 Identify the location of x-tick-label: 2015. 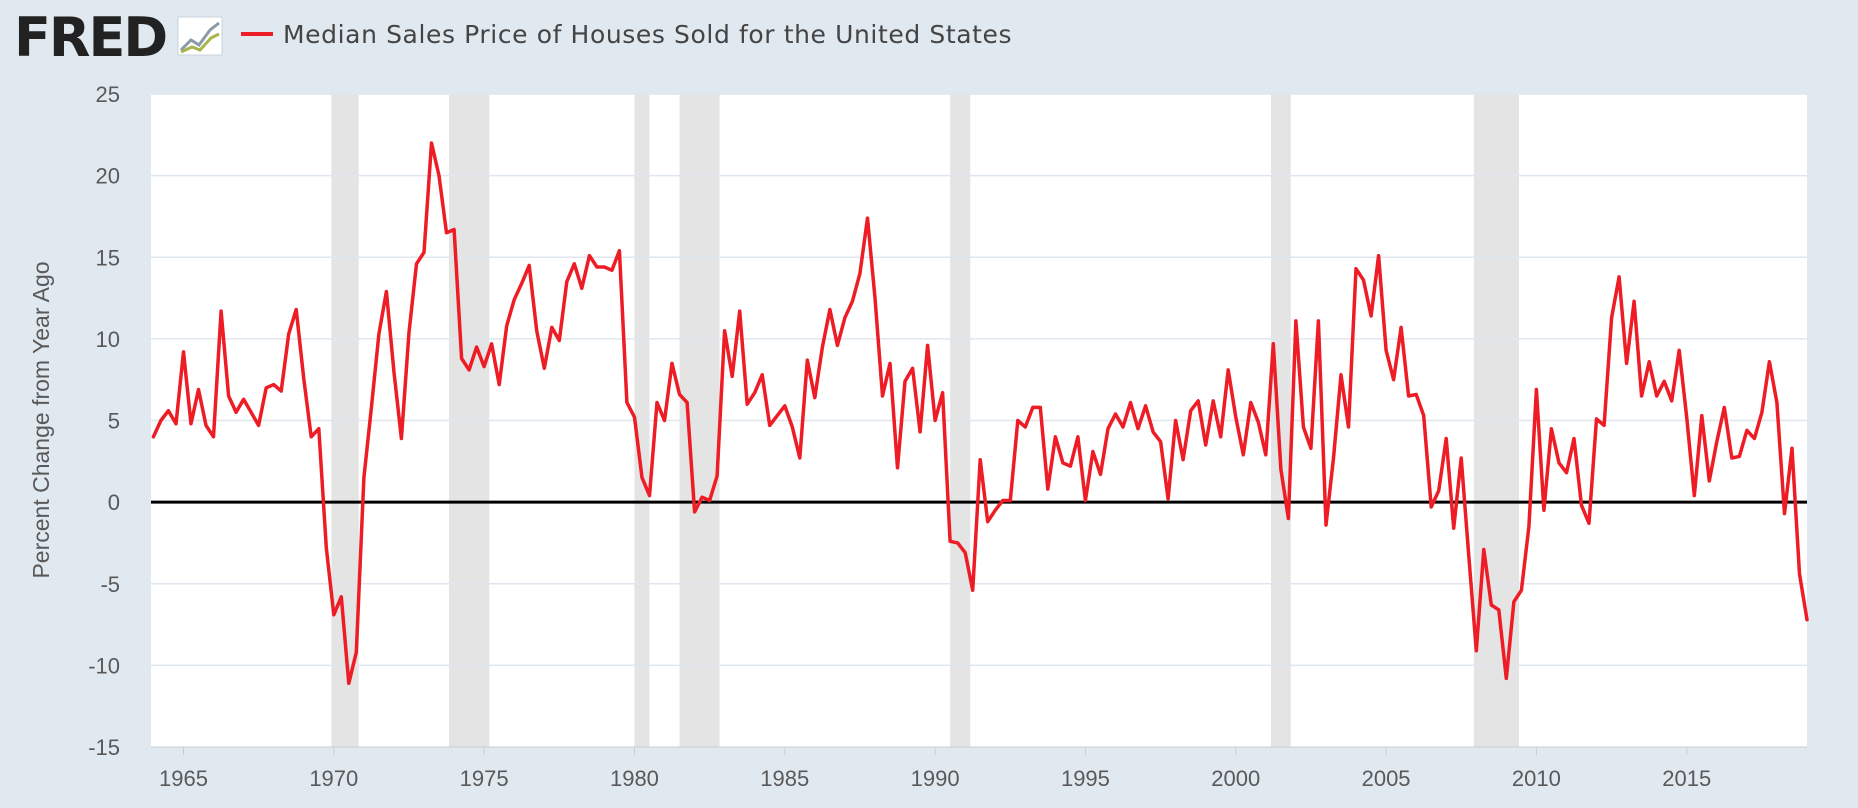
(1686, 778).